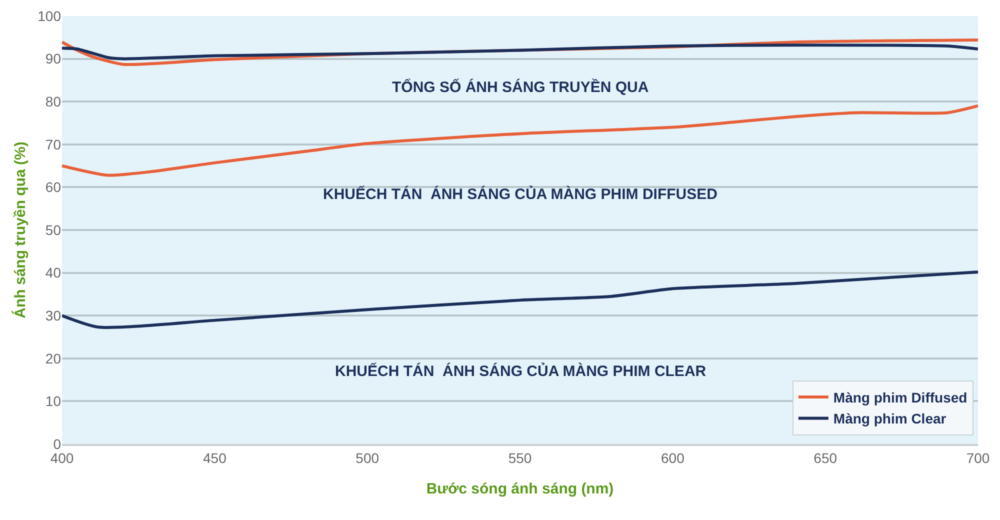  Describe the element at coordinates (53, 102) in the screenshot. I see `y-tick-label: 80` at that location.